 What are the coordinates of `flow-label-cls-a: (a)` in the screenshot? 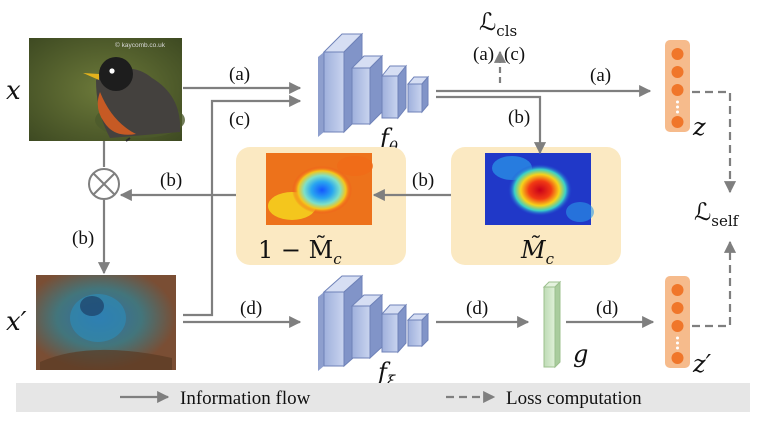 It's located at (483, 54).